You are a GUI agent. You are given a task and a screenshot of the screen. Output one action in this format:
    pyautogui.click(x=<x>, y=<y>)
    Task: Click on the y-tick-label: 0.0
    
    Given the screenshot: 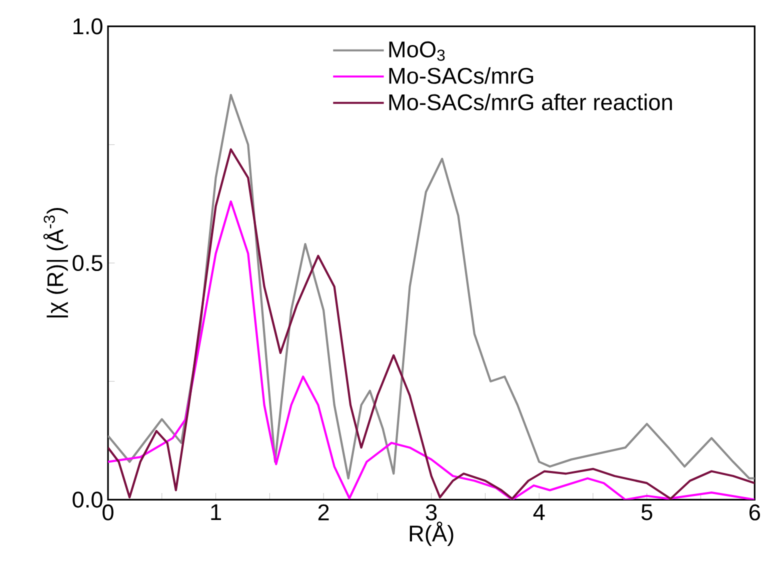 What is the action you would take?
    pyautogui.click(x=87, y=500)
    